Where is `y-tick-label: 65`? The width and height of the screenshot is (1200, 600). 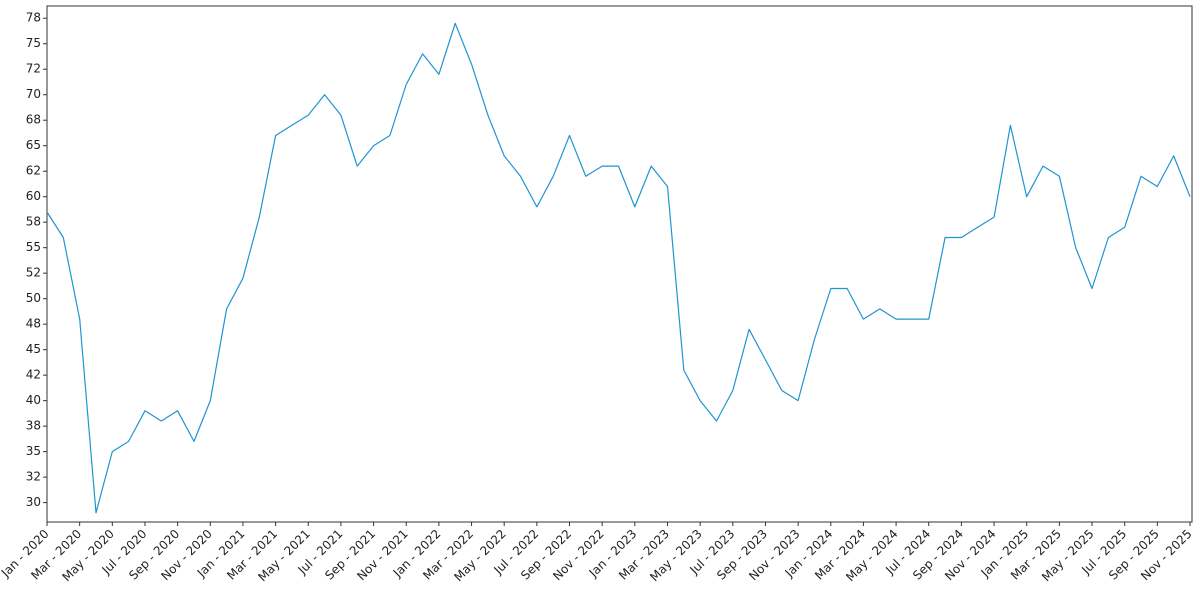 y-tick-label: 65 is located at coordinates (33, 145).